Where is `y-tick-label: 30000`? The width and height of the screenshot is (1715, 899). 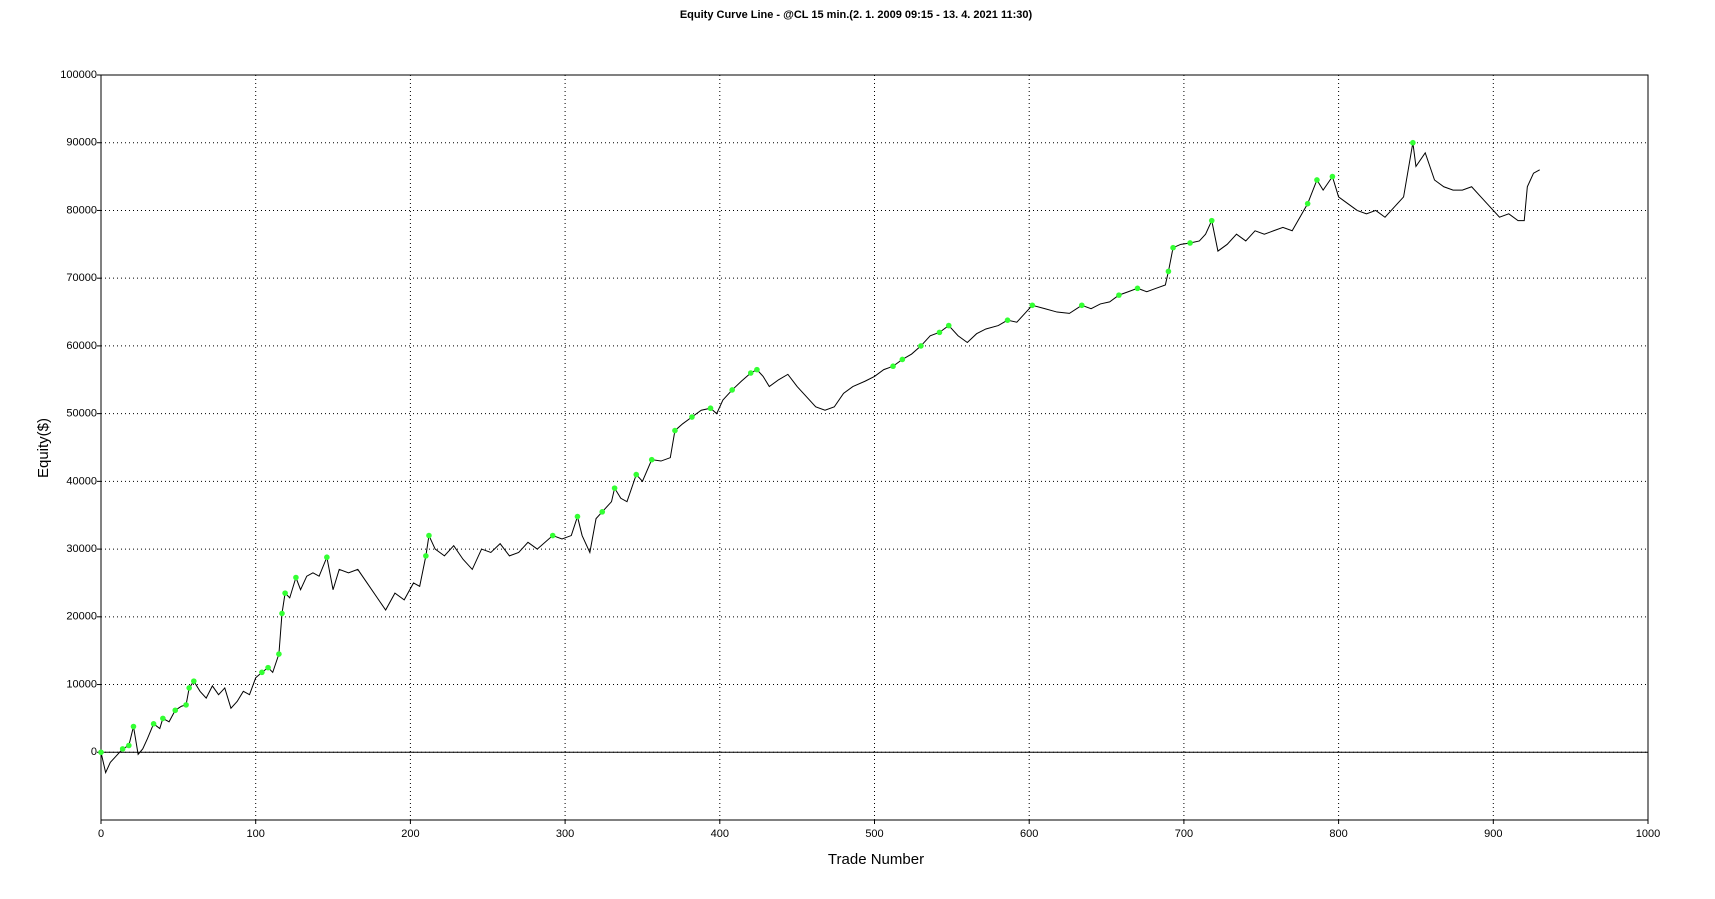 y-tick-label: 30000 is located at coordinates (81, 549).